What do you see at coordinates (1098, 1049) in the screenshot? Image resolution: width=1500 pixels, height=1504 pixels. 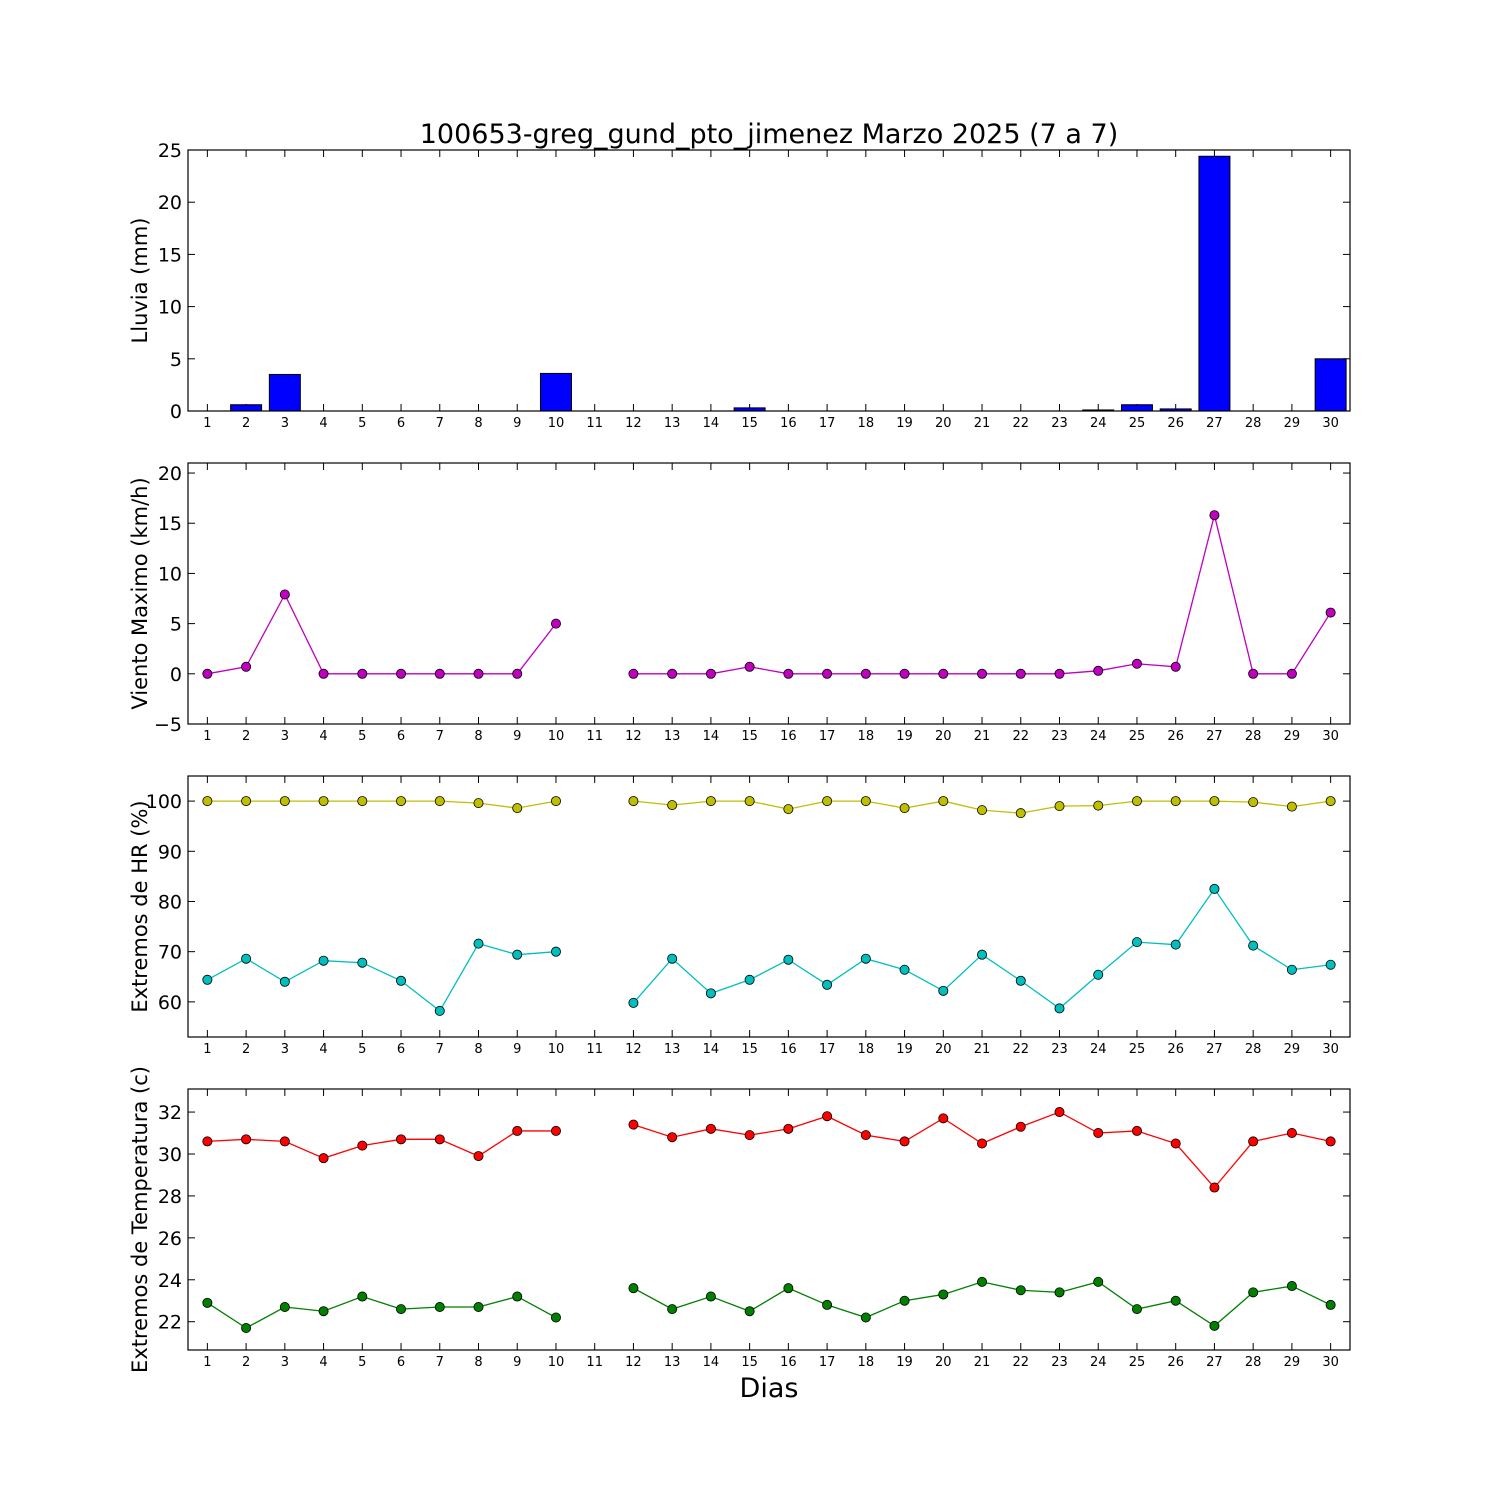 I see `x-tick-label: 24` at bounding box center [1098, 1049].